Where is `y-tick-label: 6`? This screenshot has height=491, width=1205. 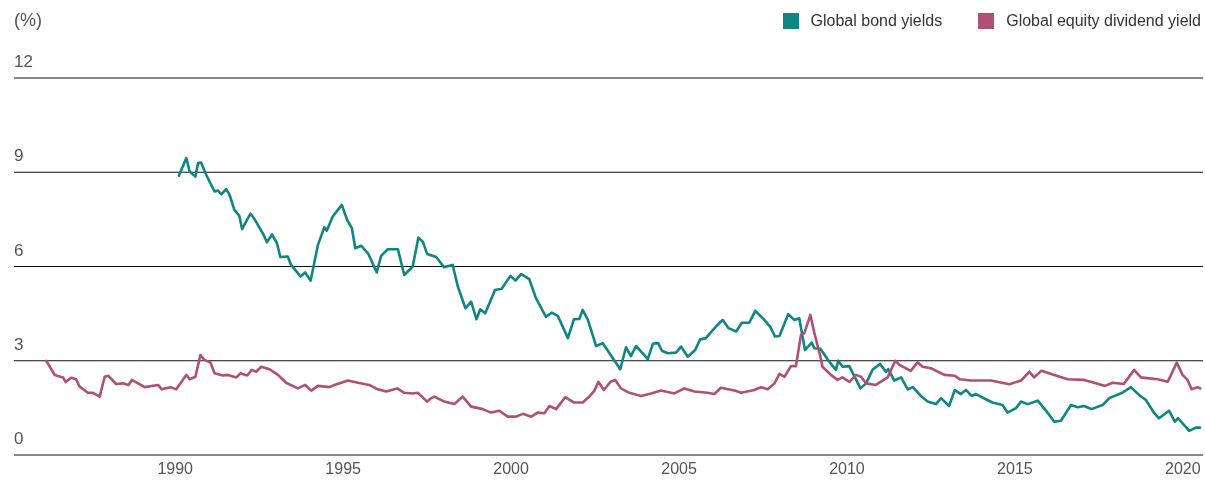
y-tick-label: 6 is located at coordinates (19, 250).